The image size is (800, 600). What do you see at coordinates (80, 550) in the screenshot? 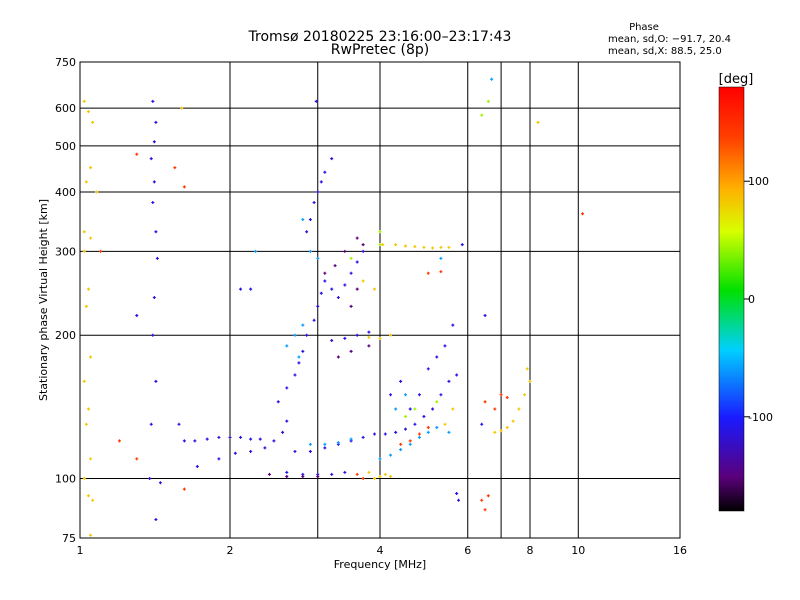
I see `x-tick-label: 1` at bounding box center [80, 550].